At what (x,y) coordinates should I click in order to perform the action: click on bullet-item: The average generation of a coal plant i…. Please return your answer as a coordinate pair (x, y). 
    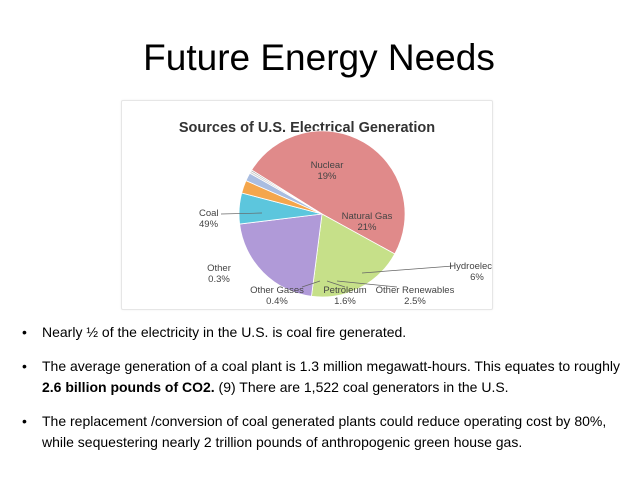
    Looking at the image, I should click on (322, 377).